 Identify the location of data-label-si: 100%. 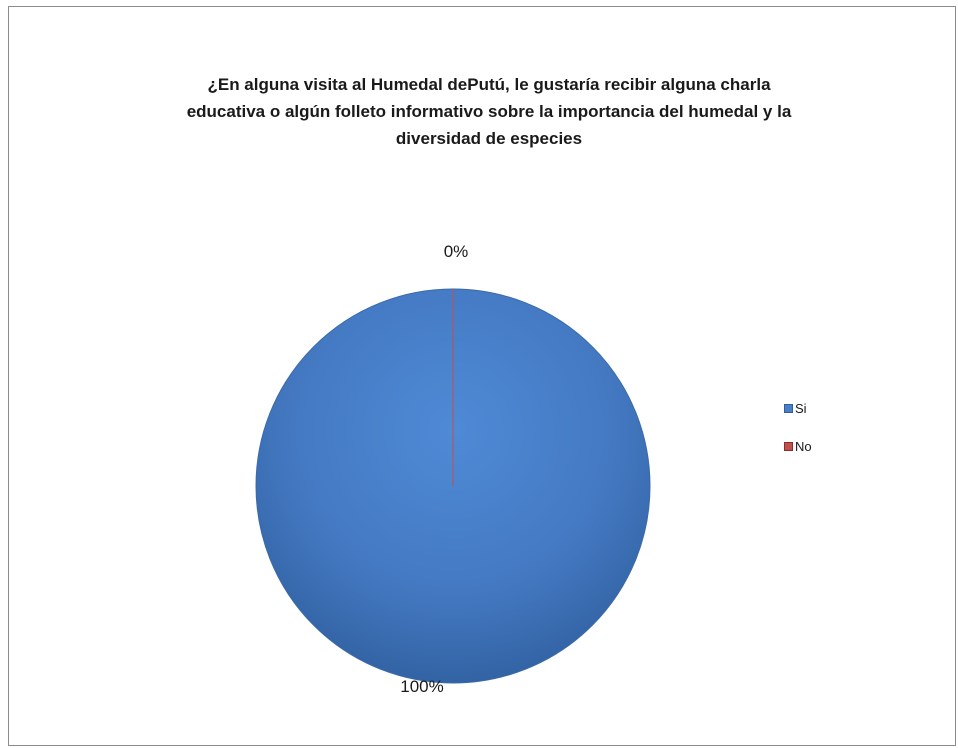
(421, 686).